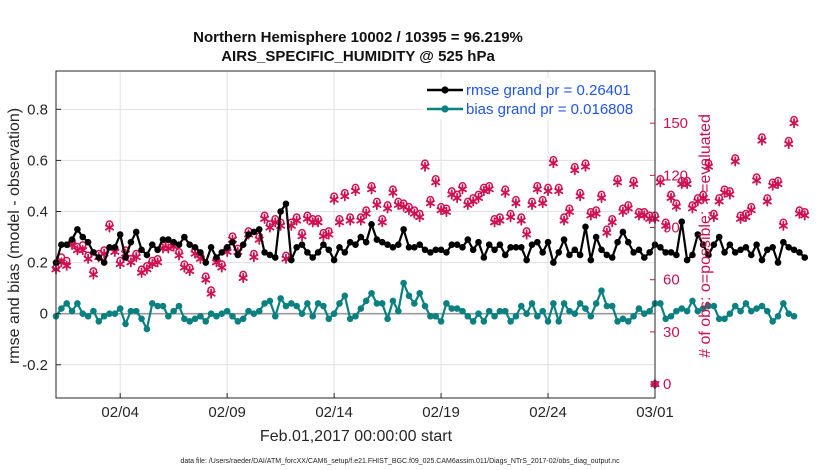  Describe the element at coordinates (669, 254) in the screenshot. I see `y-axis-right-ticks: 0 30 60 90 120 150` at that location.